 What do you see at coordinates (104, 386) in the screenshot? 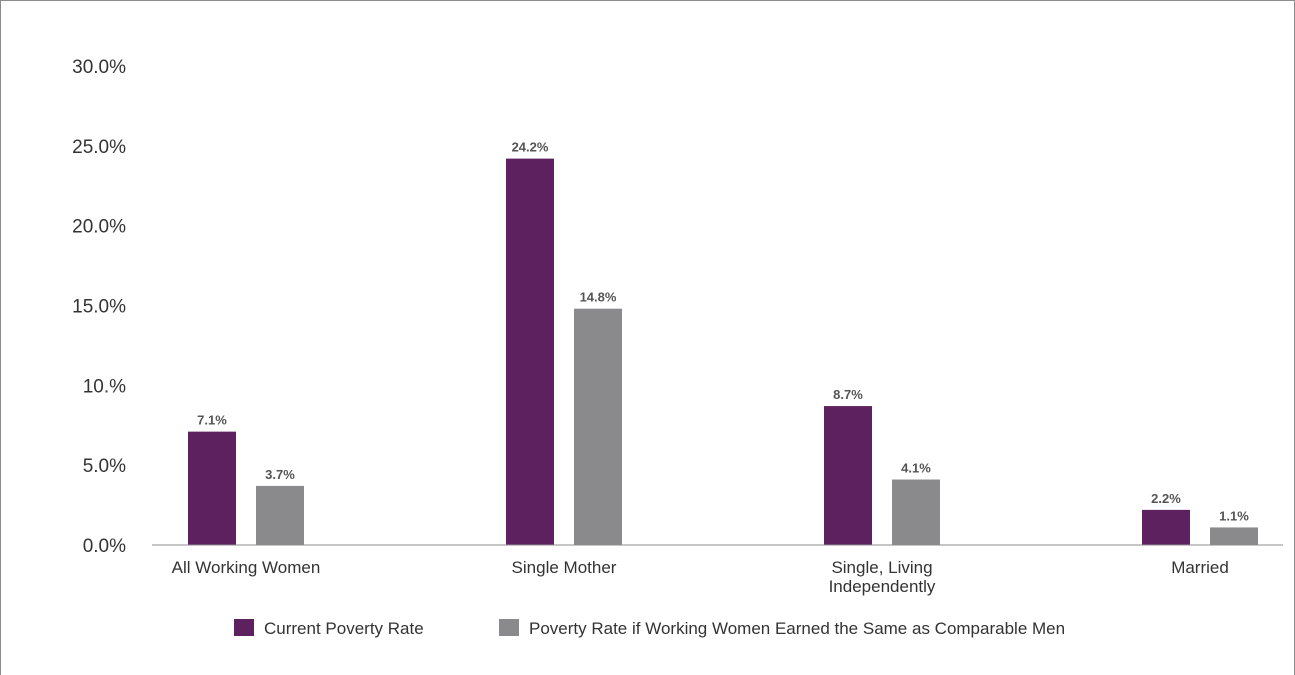
I see `y-tick-label: 10.%` at bounding box center [104, 386].